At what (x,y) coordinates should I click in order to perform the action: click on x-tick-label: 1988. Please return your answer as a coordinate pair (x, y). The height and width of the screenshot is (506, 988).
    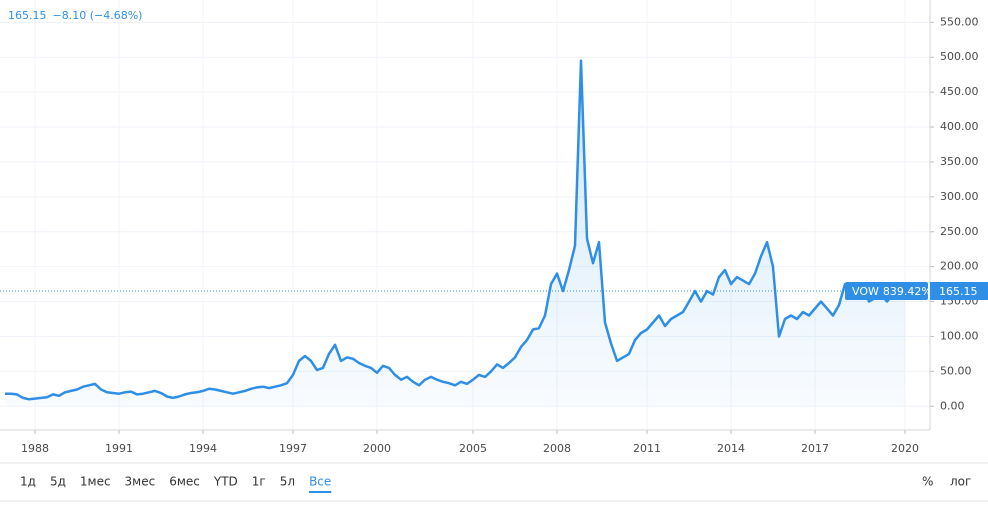
    Looking at the image, I should click on (35, 448).